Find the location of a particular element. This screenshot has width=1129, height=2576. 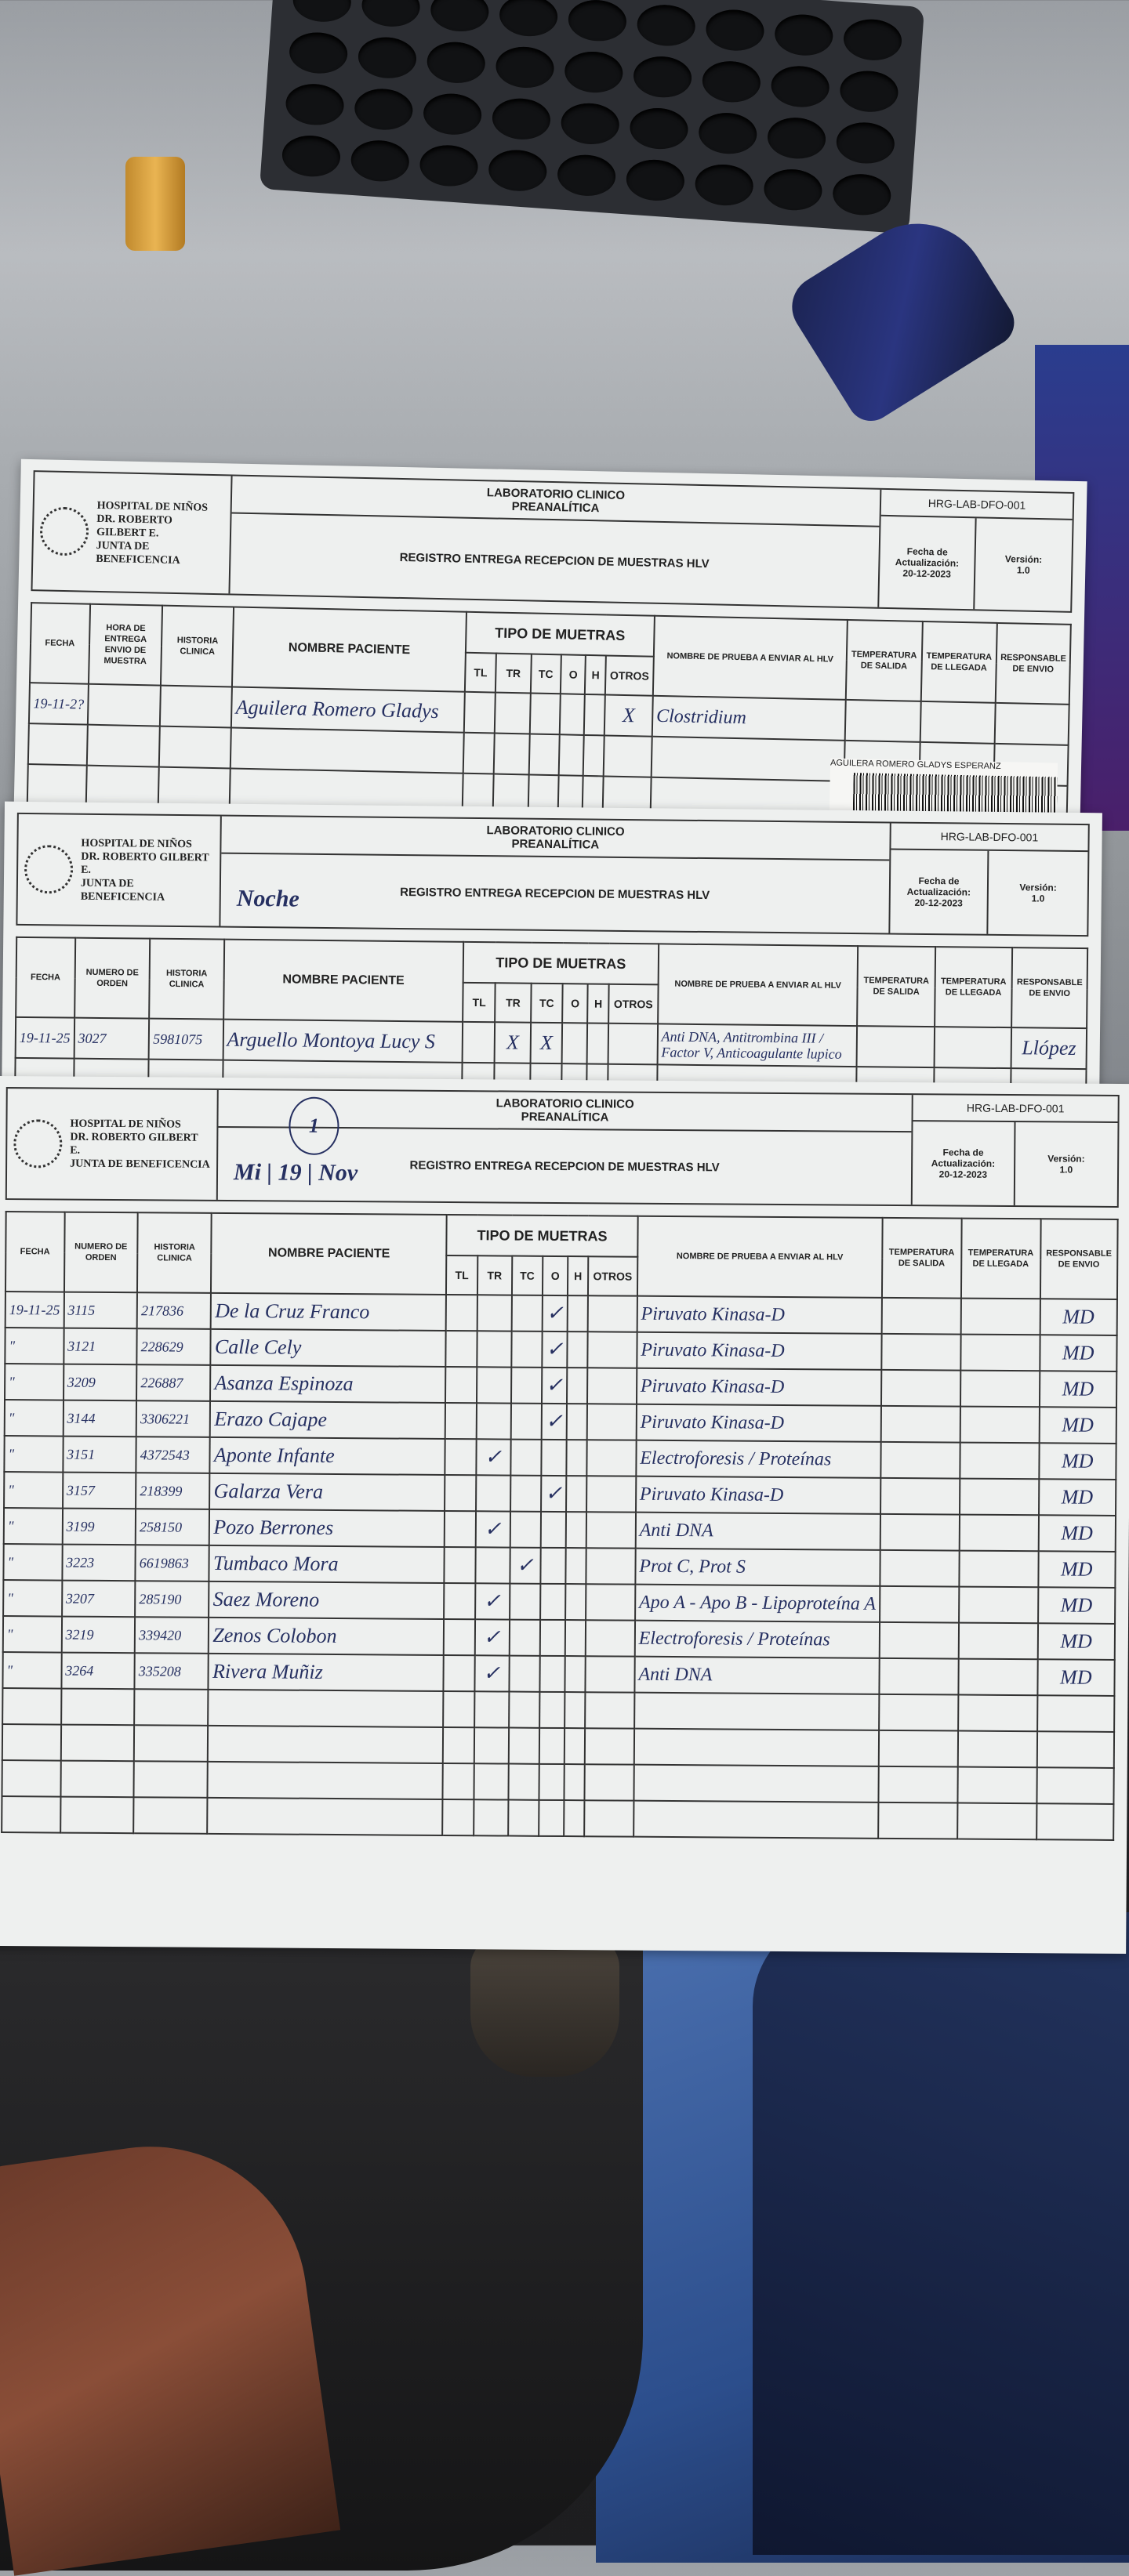

patient-name-cell: Rivera Muñiz is located at coordinates (326, 1672).